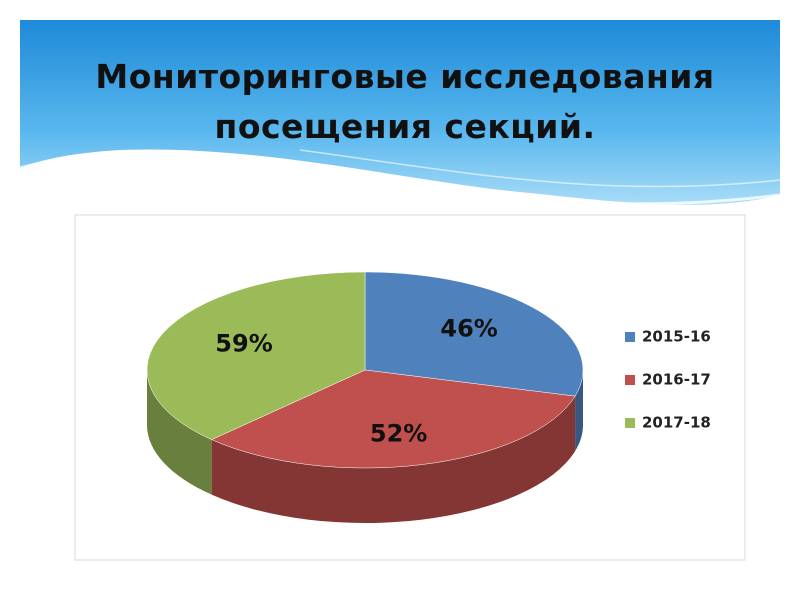 This screenshot has width=800, height=600. Describe the element at coordinates (676, 423) in the screenshot. I see `legend-label: 2017-18` at that location.